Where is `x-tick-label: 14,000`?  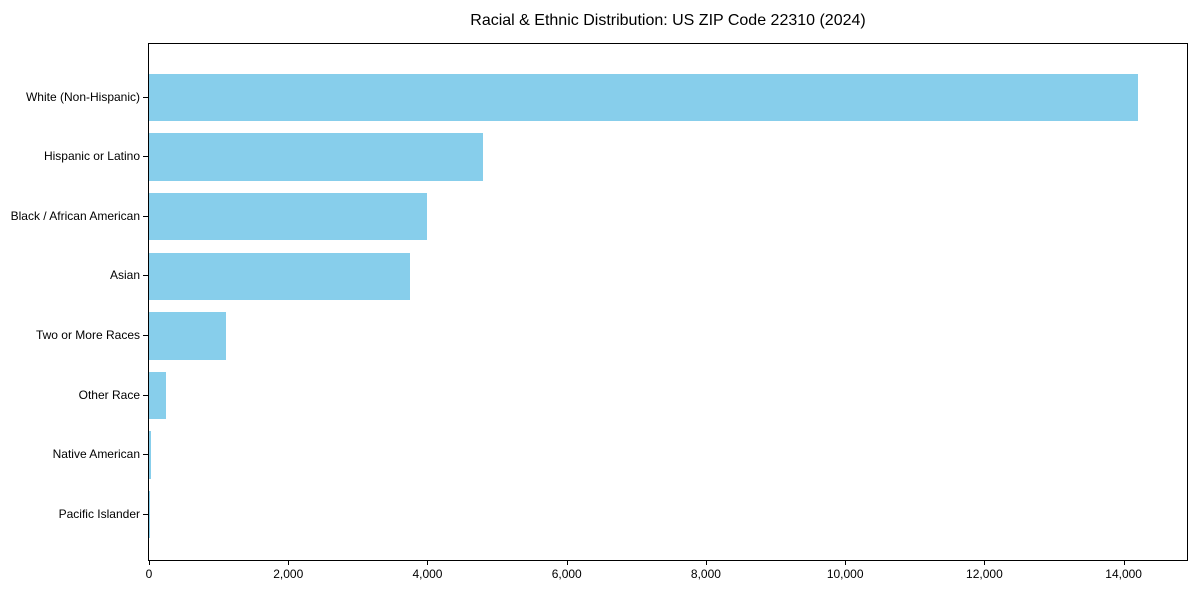
x-tick-label: 14,000 is located at coordinates (1123, 574).